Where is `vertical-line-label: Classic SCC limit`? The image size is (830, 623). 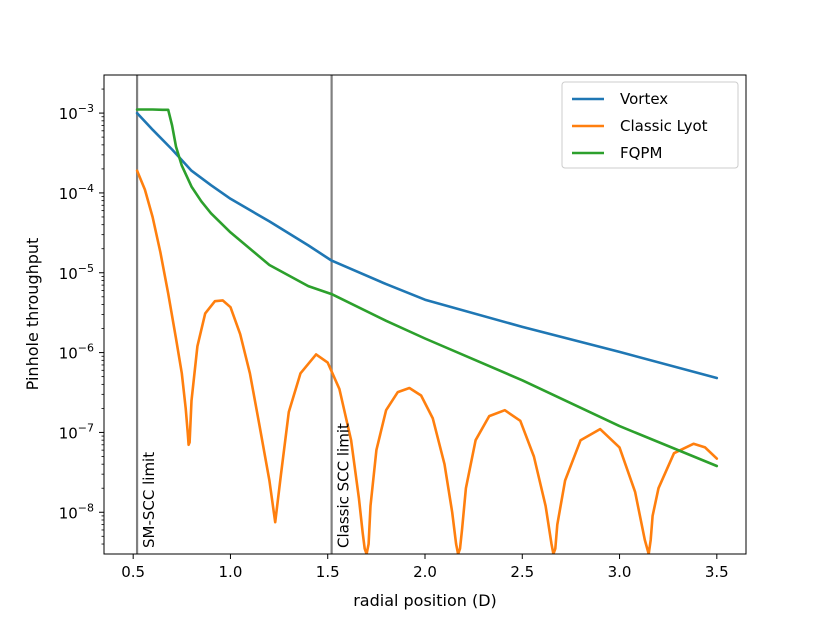
vertical-line-label: Classic SCC limit is located at coordinates (344, 485).